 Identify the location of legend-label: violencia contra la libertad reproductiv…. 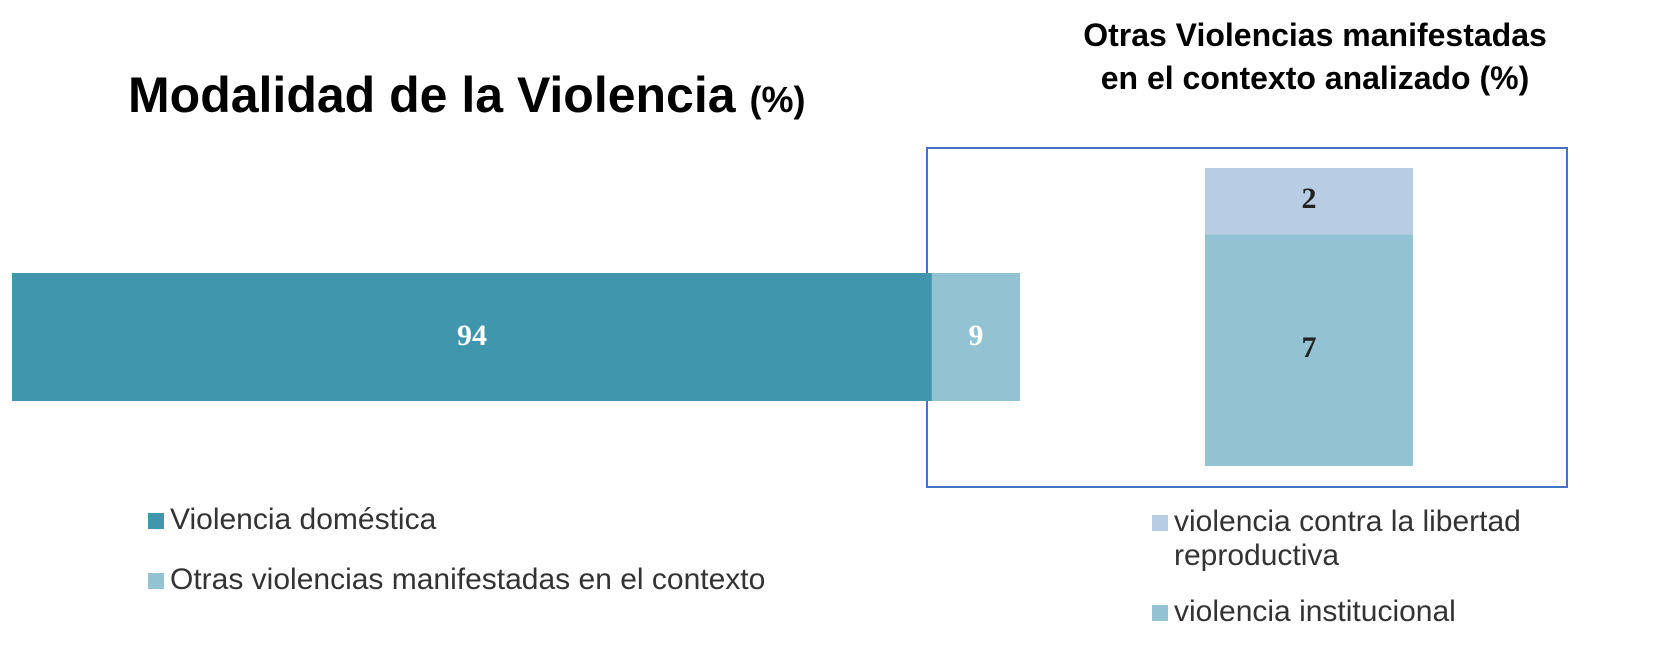
(1347, 538).